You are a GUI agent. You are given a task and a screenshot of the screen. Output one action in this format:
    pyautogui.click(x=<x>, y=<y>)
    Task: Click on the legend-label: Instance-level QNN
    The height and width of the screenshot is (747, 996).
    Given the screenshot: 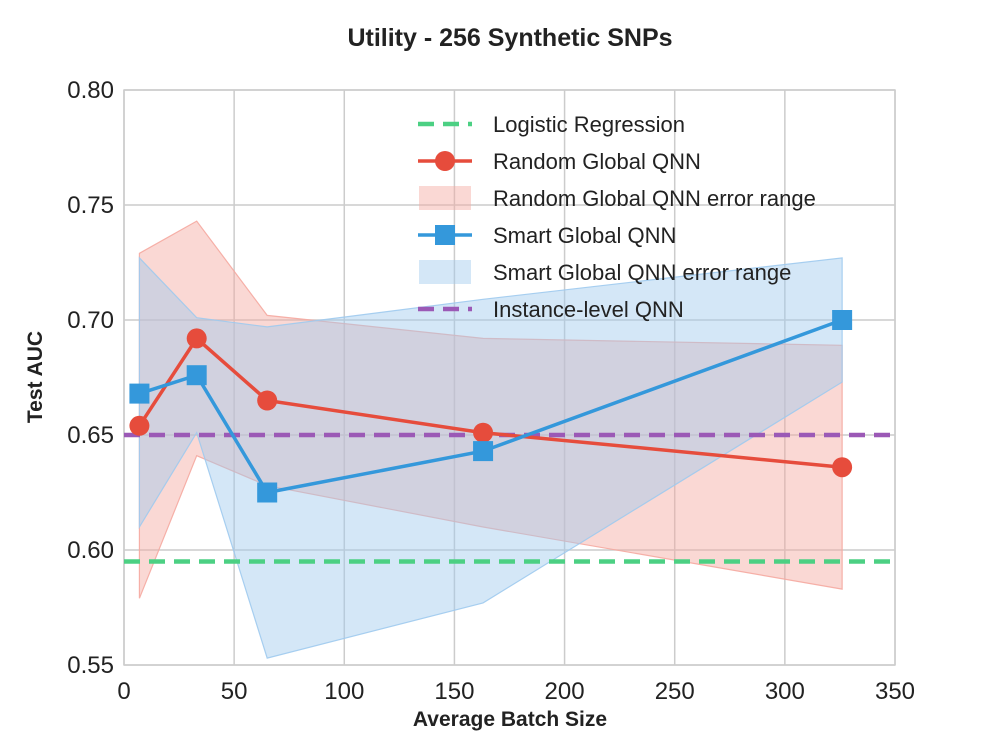 What is the action you would take?
    pyautogui.click(x=588, y=309)
    